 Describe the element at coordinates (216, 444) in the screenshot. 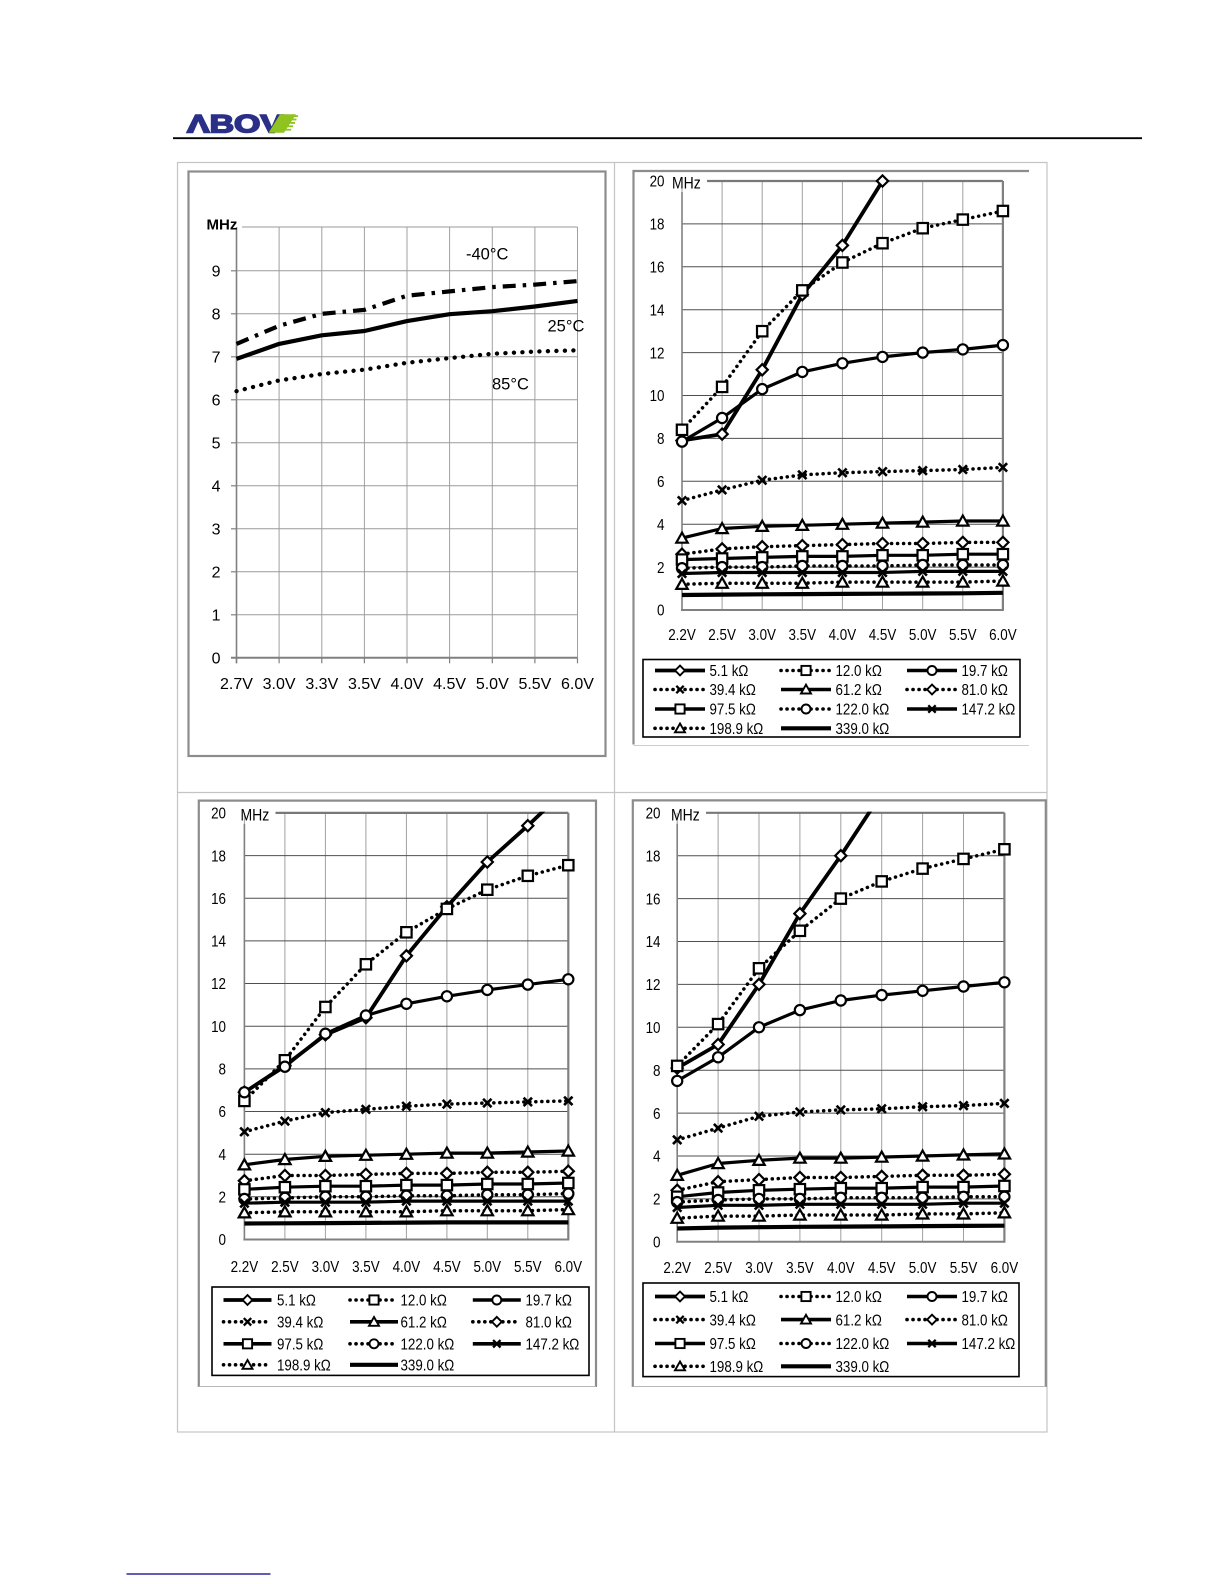

I see `svg-text: 5` at that location.